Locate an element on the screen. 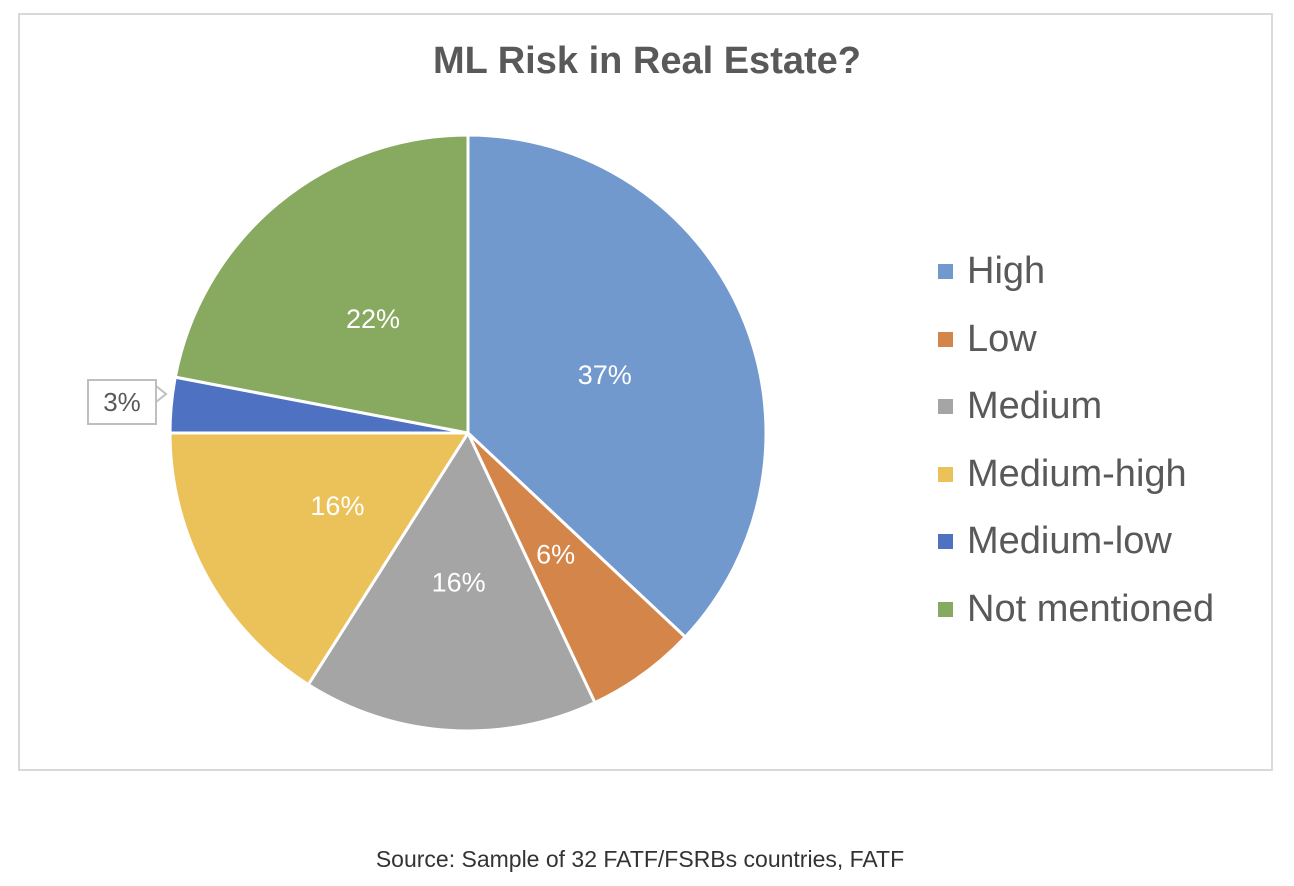 Image resolution: width=1294 pixels, height=886 pixels. data-label-medium-low-leader is located at coordinates (161, 394).